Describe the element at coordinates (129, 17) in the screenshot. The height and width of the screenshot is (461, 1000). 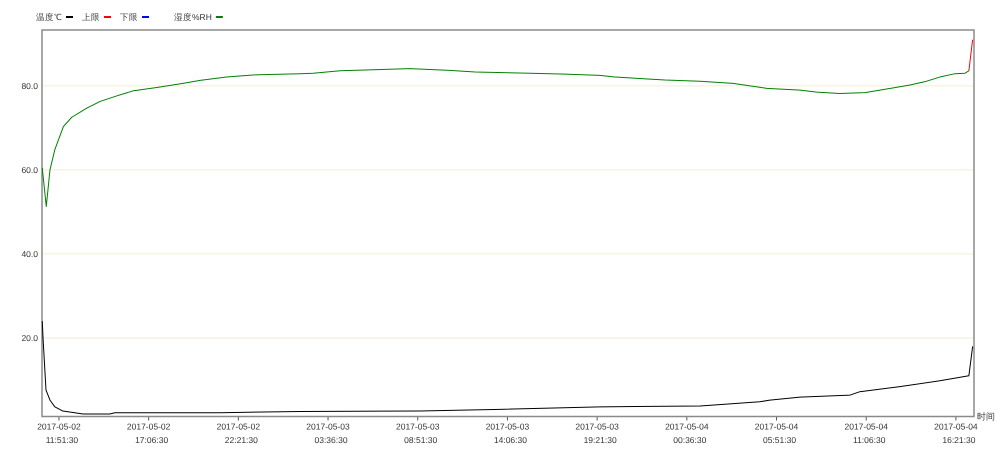
I see `legend-label: 下限` at that location.